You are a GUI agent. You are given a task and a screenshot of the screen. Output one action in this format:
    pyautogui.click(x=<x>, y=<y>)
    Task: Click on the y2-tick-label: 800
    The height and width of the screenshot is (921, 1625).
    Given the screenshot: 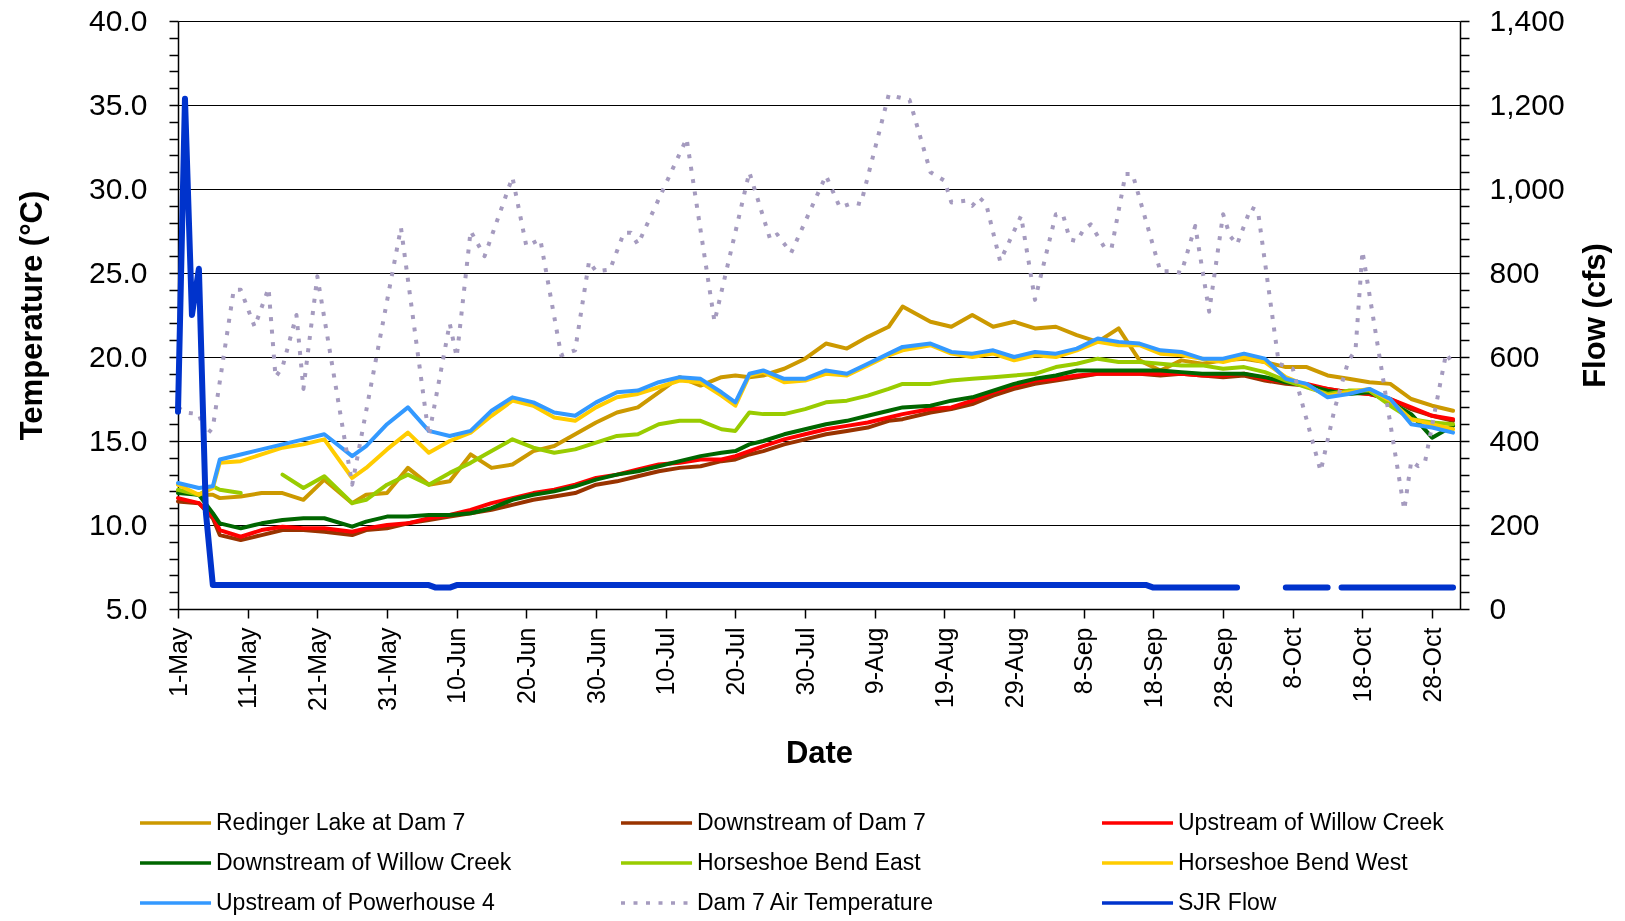 What is the action you would take?
    pyautogui.click(x=1514, y=272)
    